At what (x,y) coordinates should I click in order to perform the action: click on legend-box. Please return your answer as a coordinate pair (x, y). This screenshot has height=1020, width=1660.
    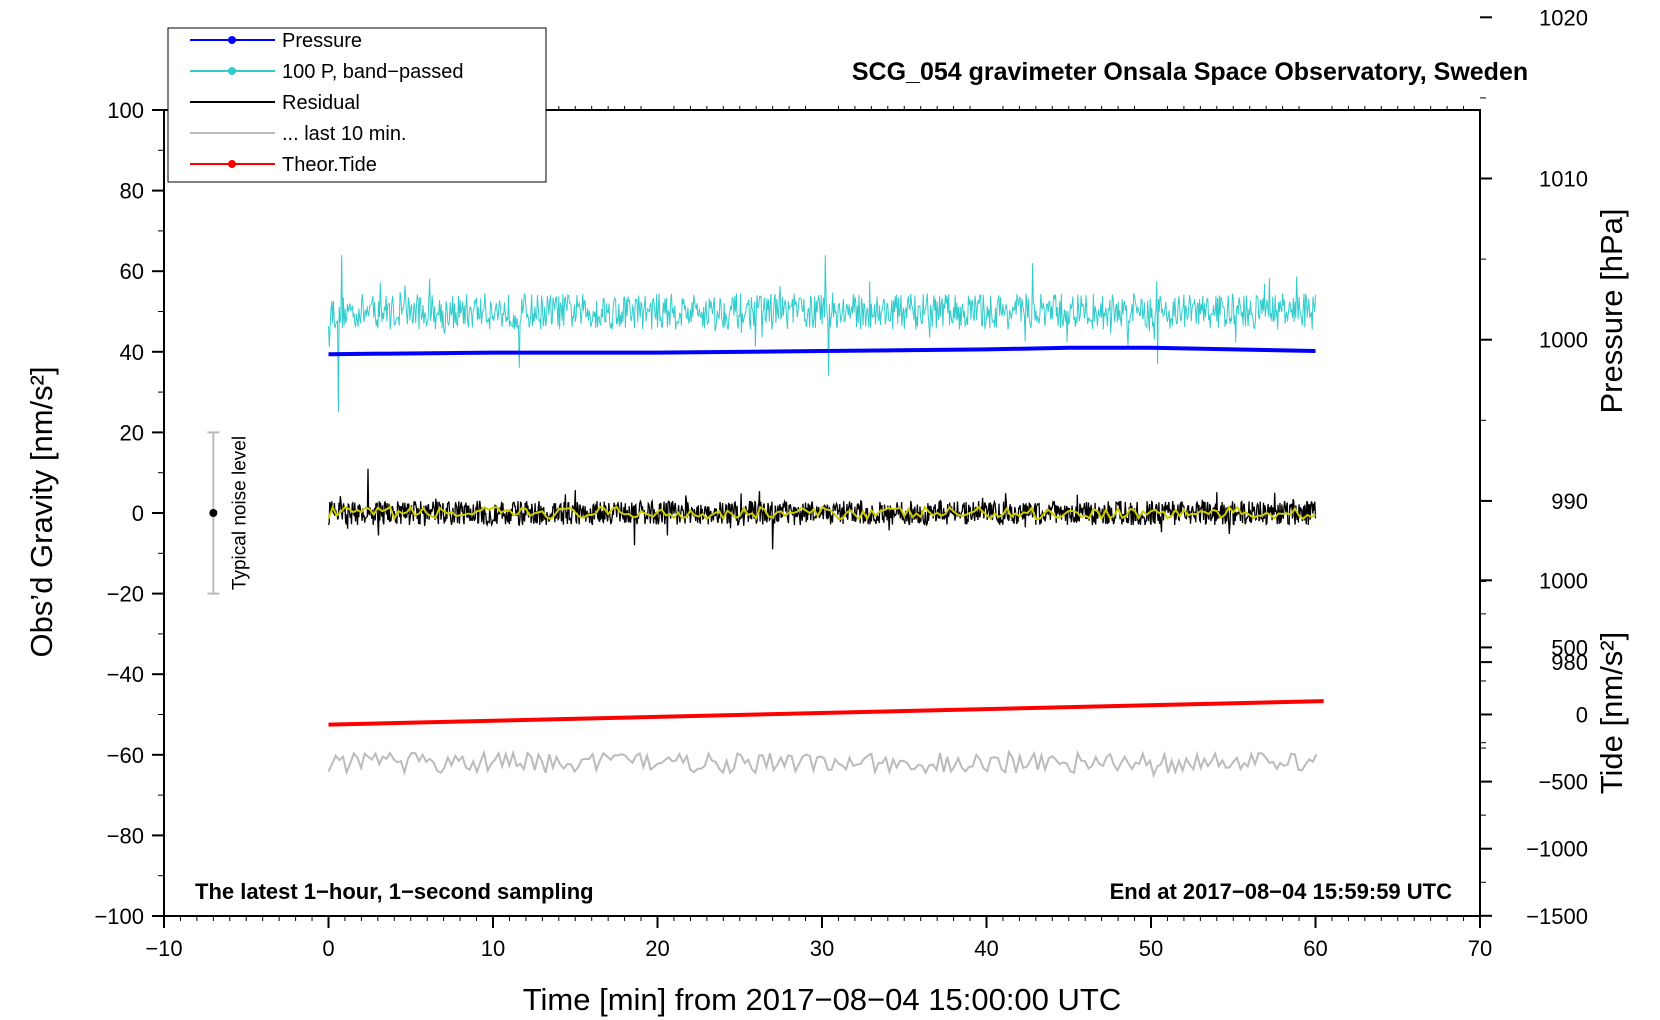
    Looking at the image, I should click on (357, 105).